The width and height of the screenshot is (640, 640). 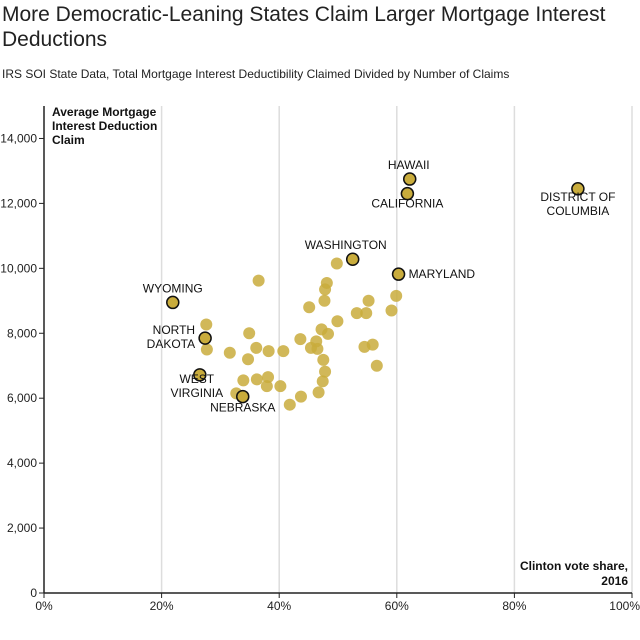 I want to click on point-label: NORTH DAKOTA, so click(x=171, y=337).